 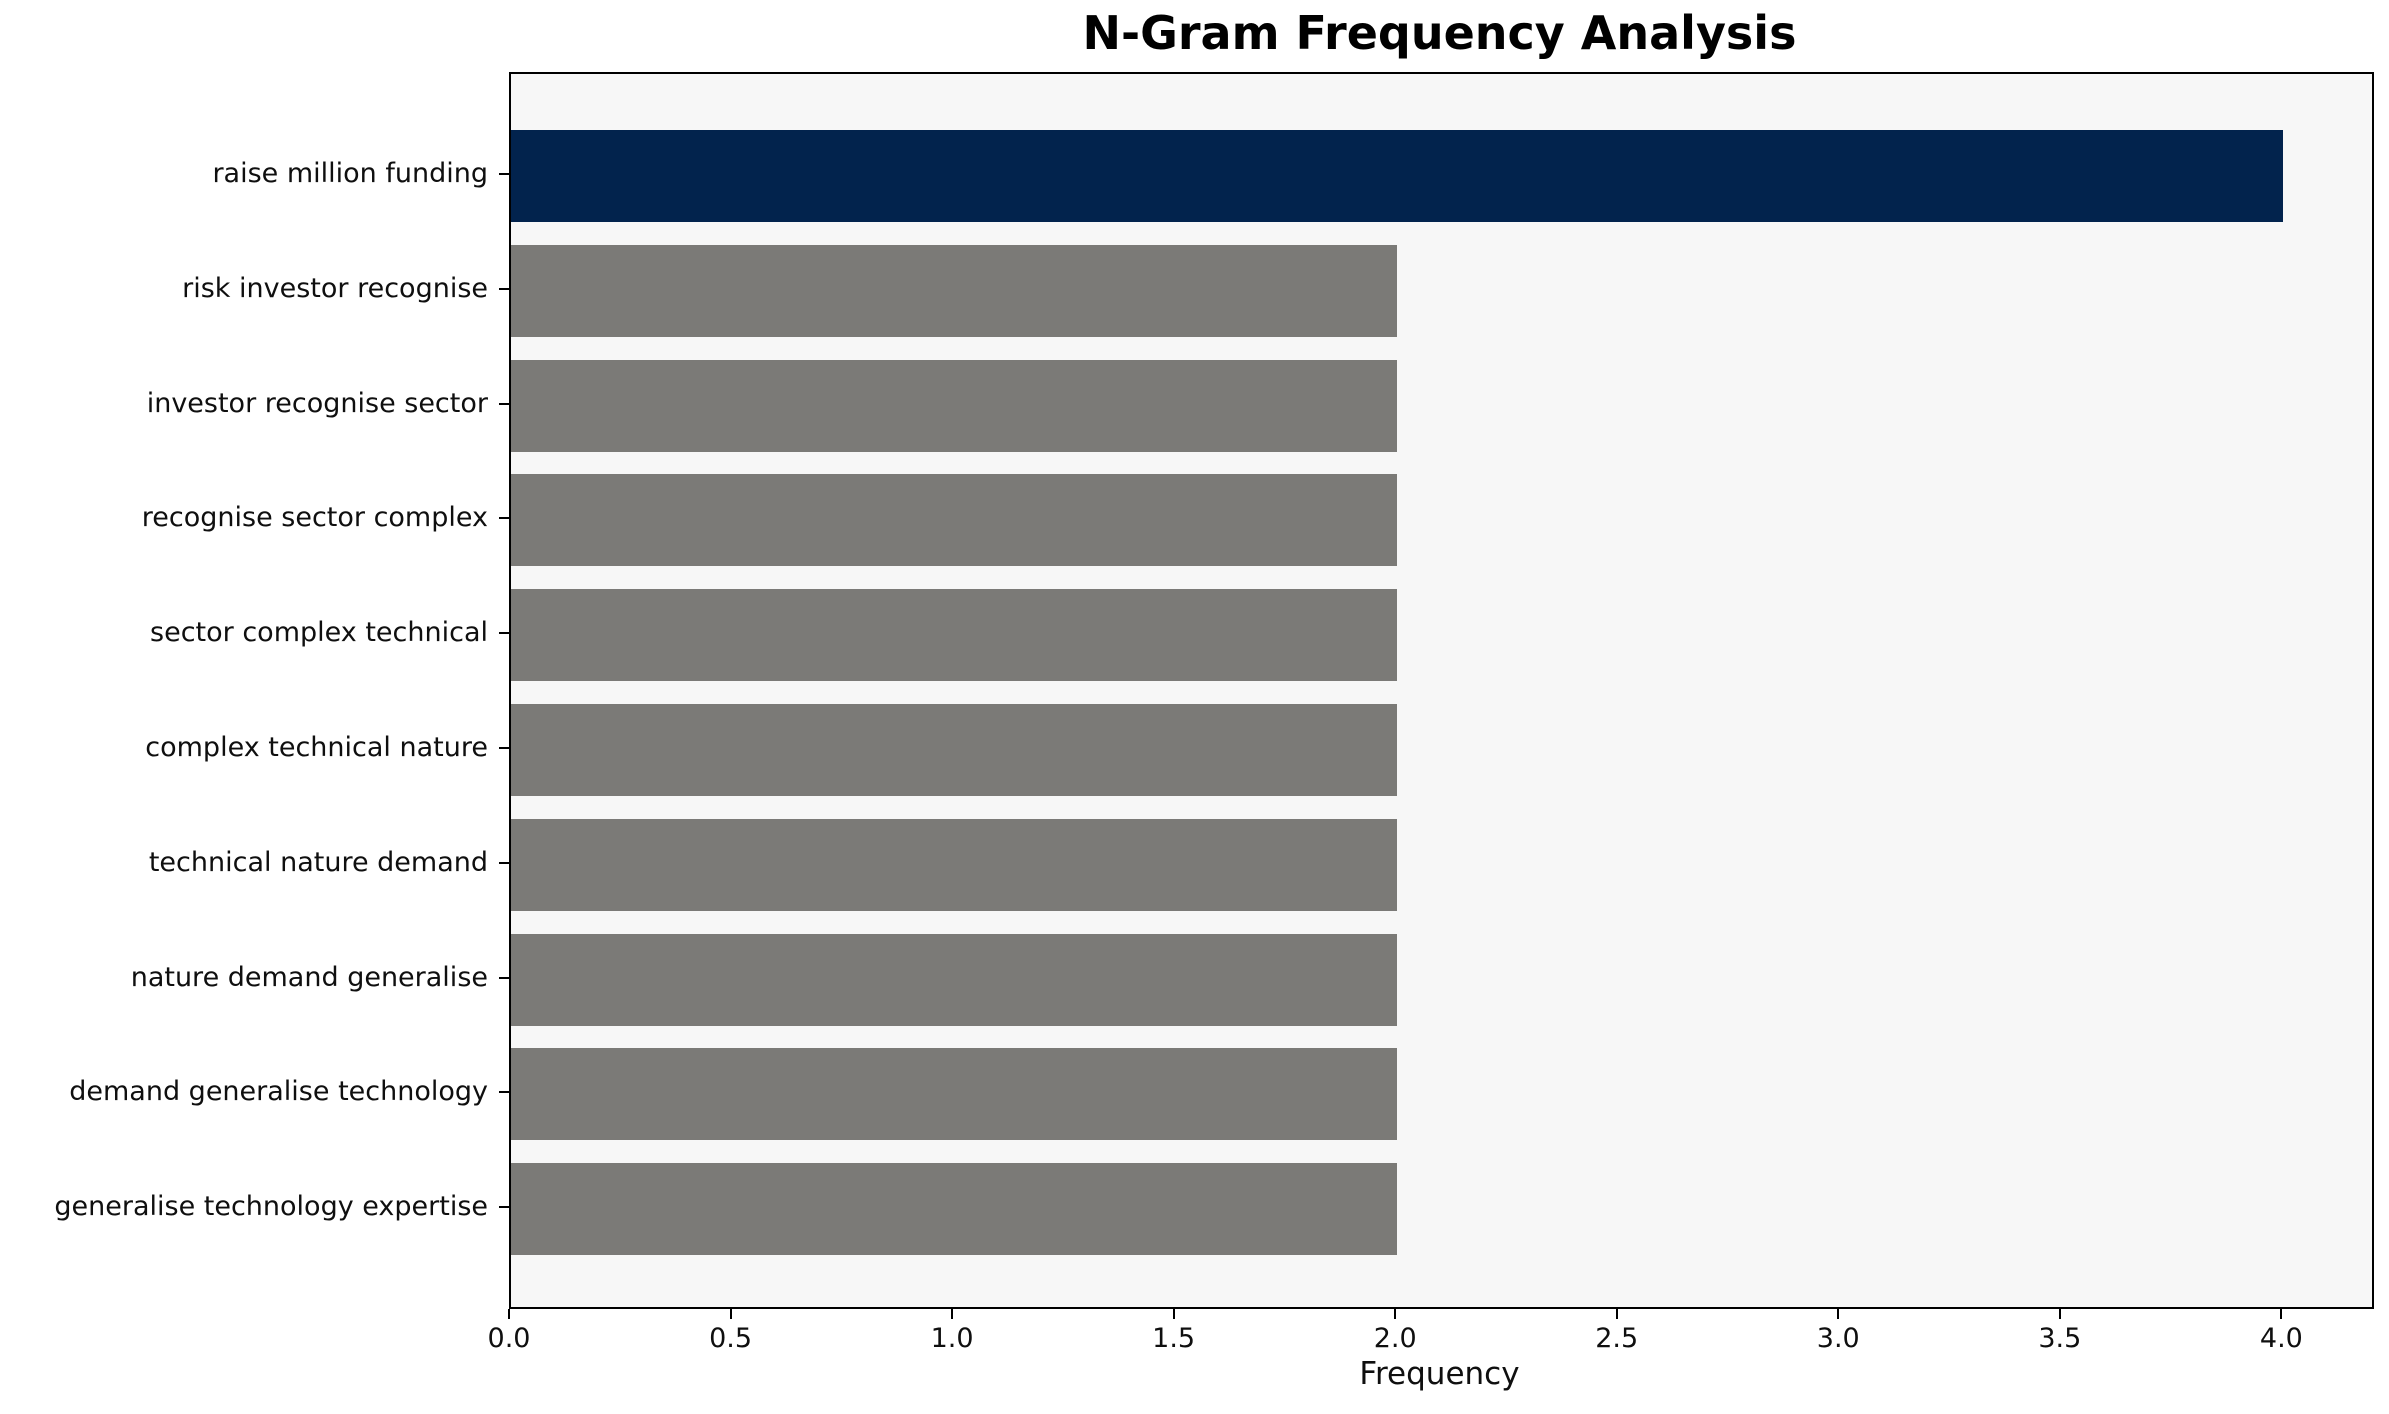 What do you see at coordinates (309, 977) in the screenshot?
I see `y-axis-category-label: nature demand generalise` at bounding box center [309, 977].